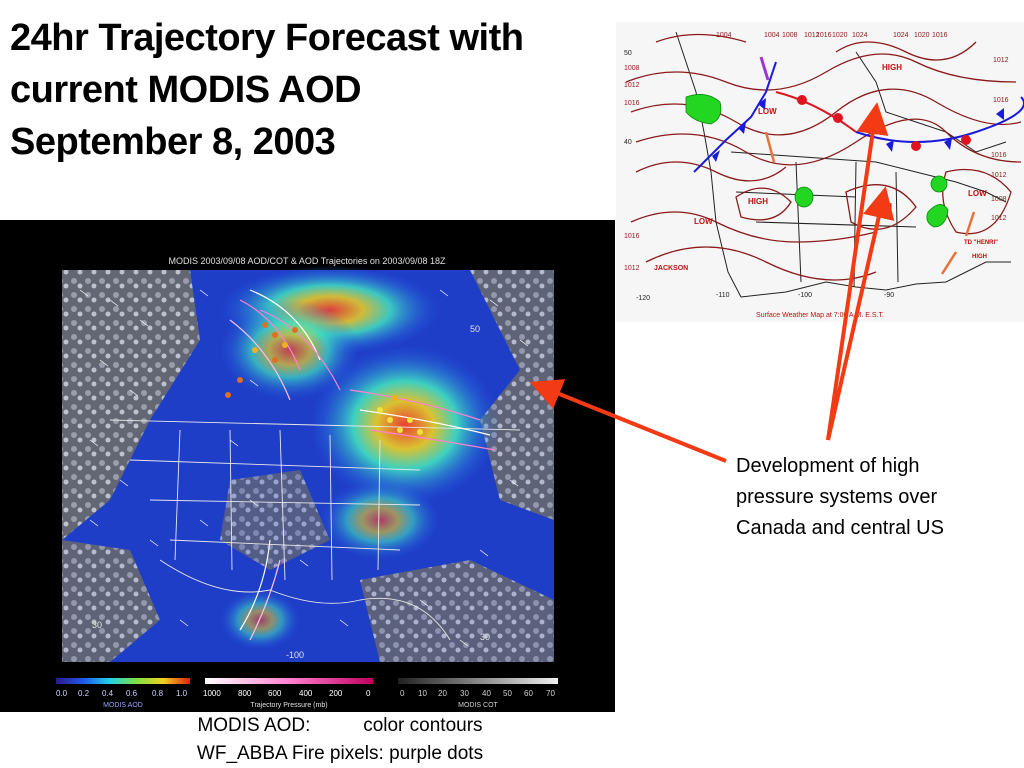  What do you see at coordinates (550, 693) in the screenshot?
I see `cot-tick: 70` at bounding box center [550, 693].